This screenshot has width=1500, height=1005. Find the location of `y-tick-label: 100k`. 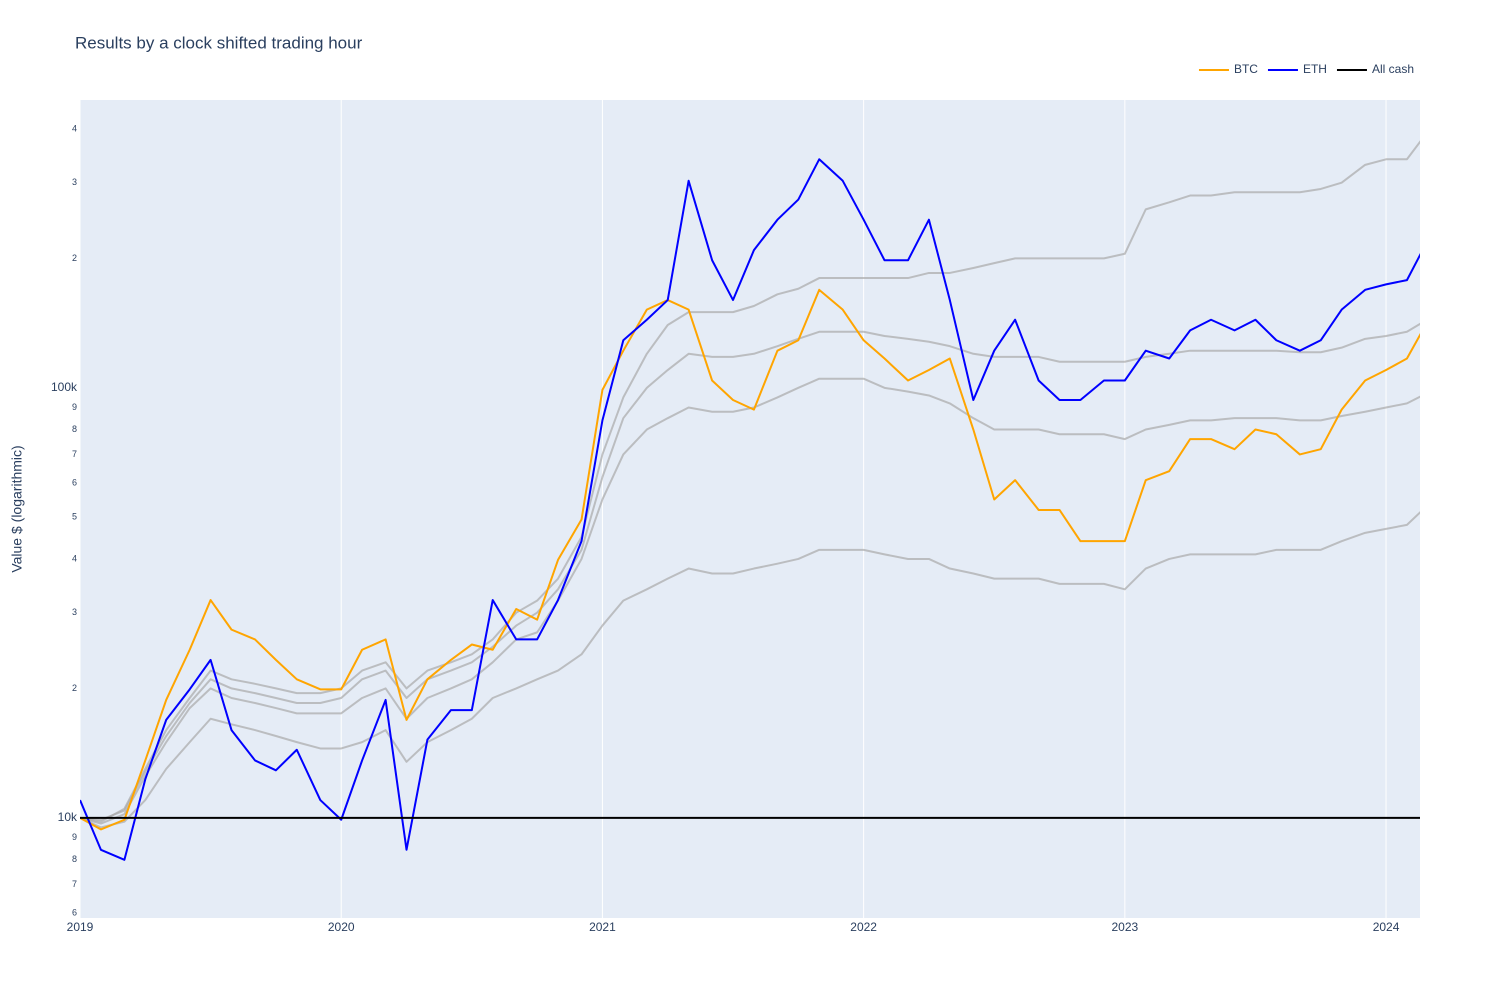

y-tick-label: 100k is located at coordinates (64, 387).